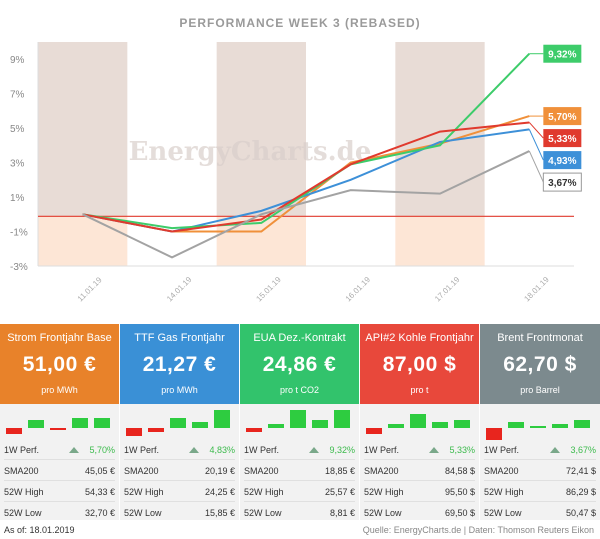 Image resolution: width=600 pixels, height=539 pixels. What do you see at coordinates (219, 470) in the screenshot?
I see `stat-value: 20,19 €` at bounding box center [219, 470].